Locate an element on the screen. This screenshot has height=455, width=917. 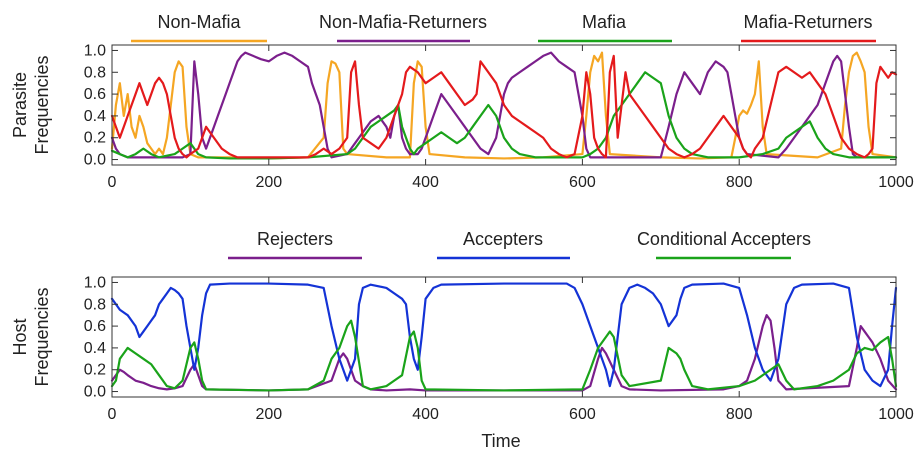
parasite-x-tick-label: 800 is located at coordinates (739, 182).